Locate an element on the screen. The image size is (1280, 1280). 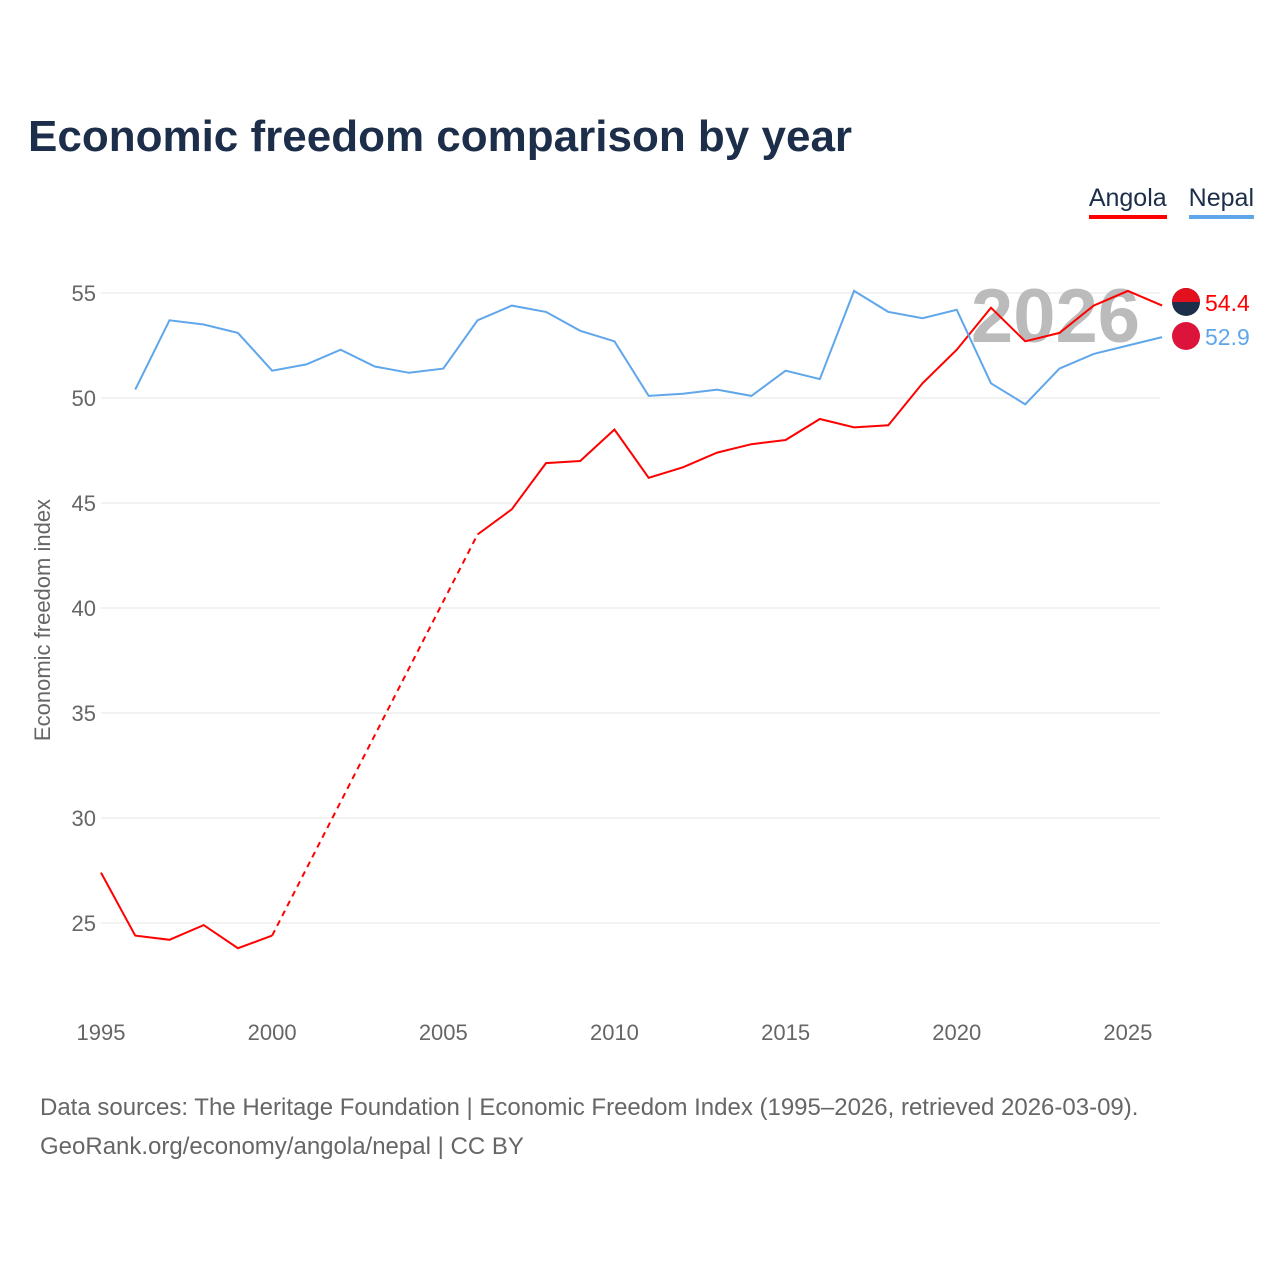
nepal-line is located at coordinates (648, 347).